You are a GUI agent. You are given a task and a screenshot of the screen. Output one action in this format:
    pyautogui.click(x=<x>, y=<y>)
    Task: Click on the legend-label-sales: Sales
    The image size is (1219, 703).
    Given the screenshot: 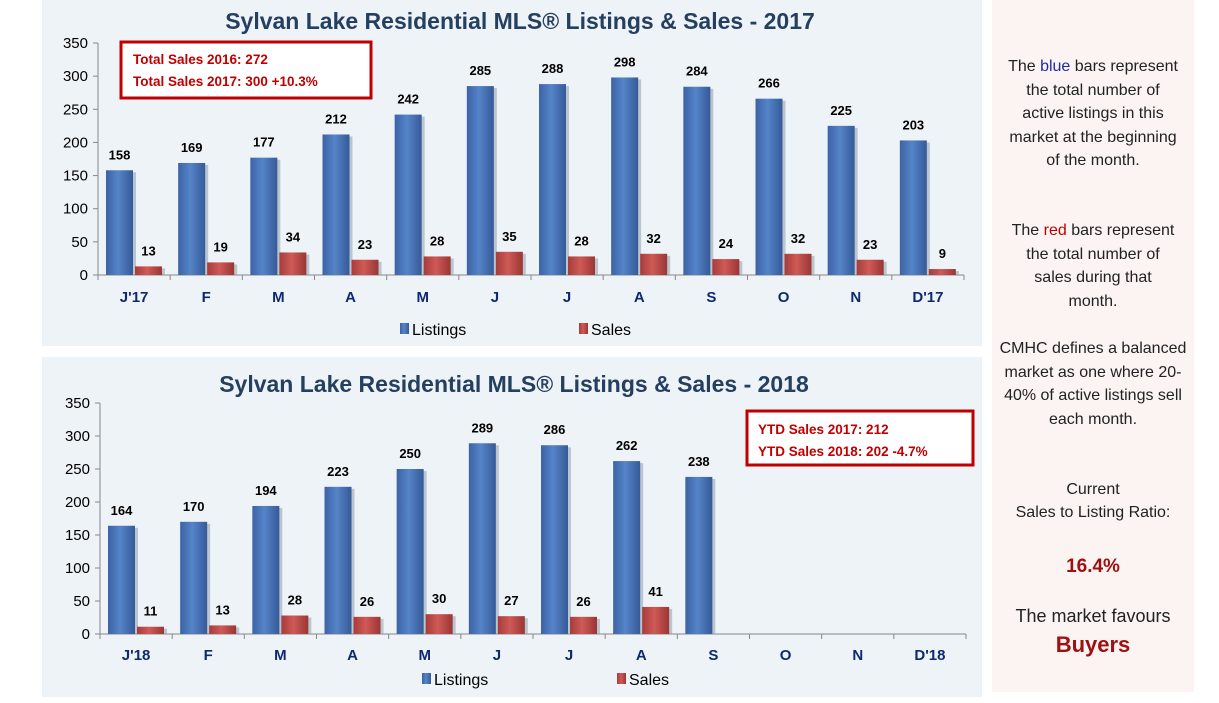 What is the action you would take?
    pyautogui.click(x=649, y=680)
    